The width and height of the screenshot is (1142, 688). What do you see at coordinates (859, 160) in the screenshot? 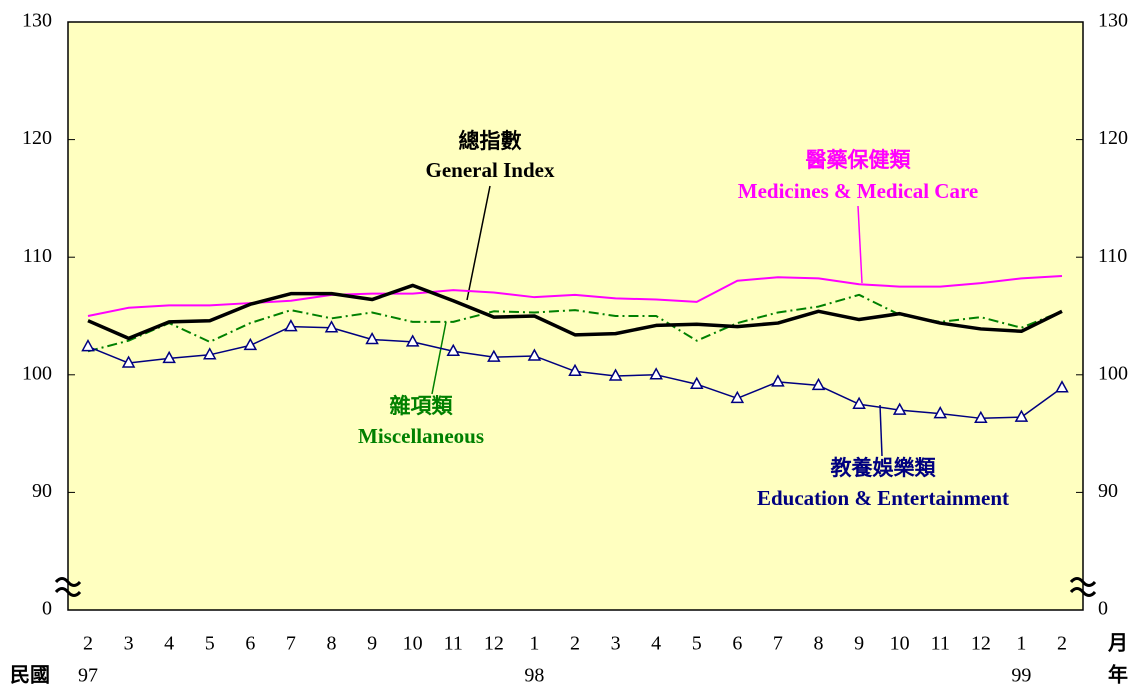
I see `series-label-zh: 醫藥保健類` at bounding box center [859, 160].